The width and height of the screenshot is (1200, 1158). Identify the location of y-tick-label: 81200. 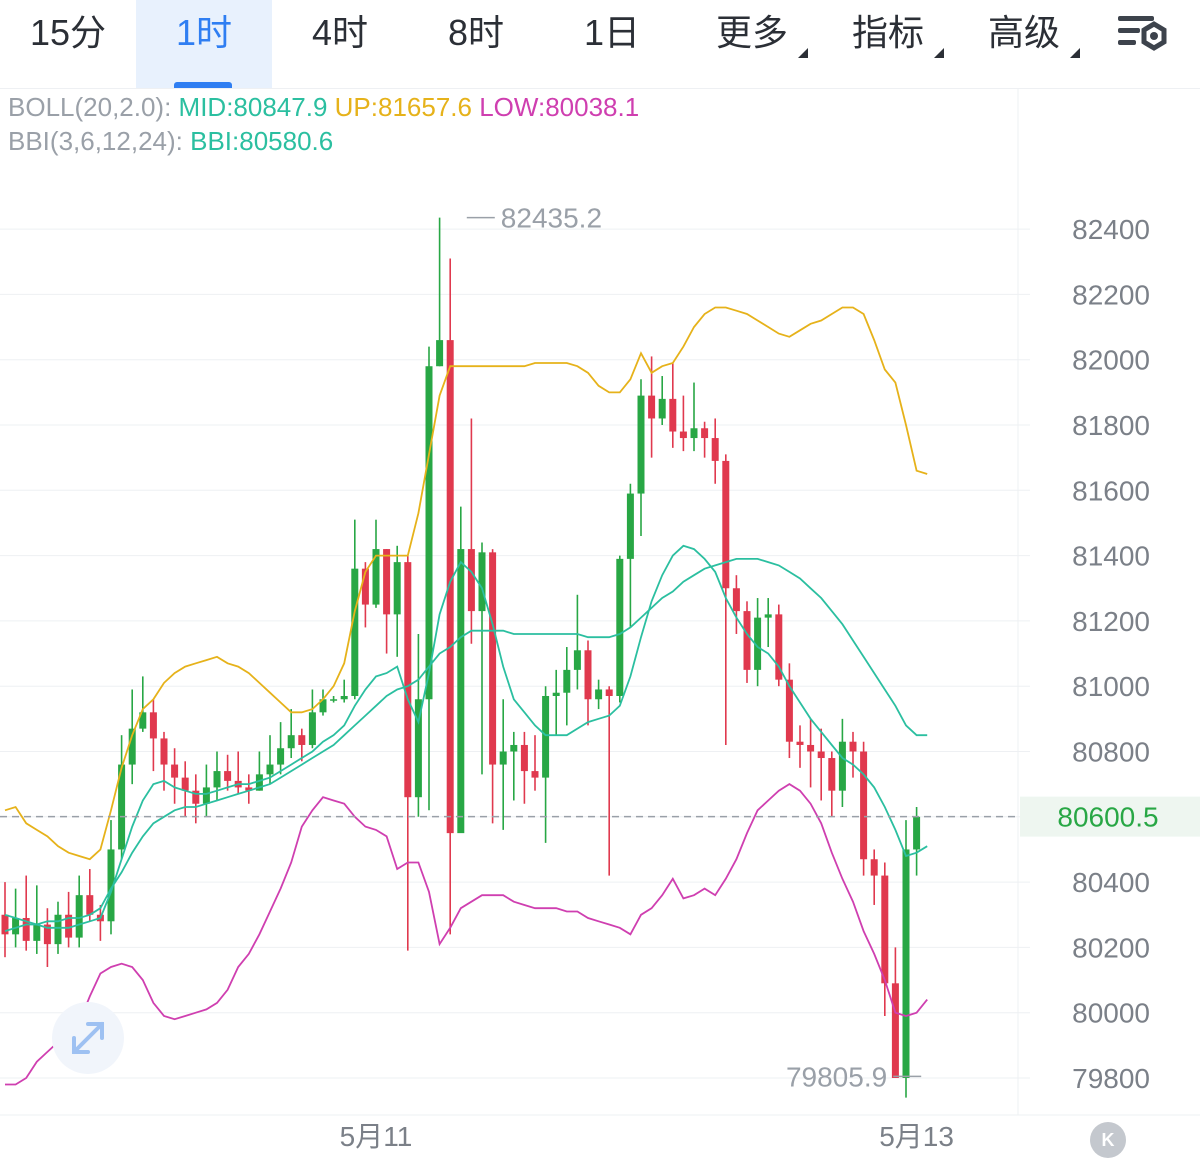
(1111, 621).